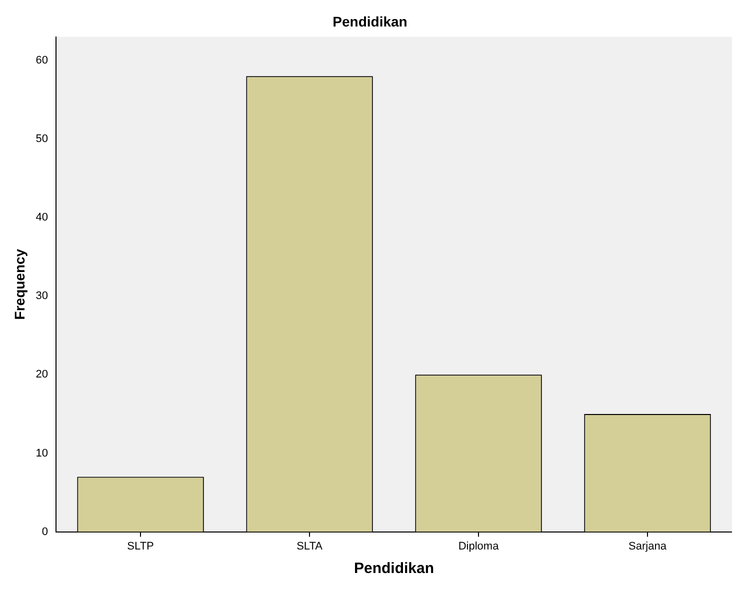  Describe the element at coordinates (648, 546) in the screenshot. I see `x-tick-label: Sarjana` at that location.